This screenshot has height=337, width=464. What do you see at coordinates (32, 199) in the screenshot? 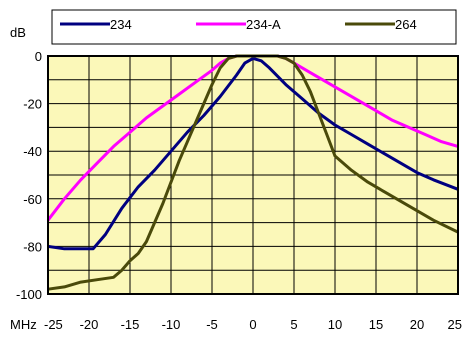
I see `y-tick-label: -60` at bounding box center [32, 199].